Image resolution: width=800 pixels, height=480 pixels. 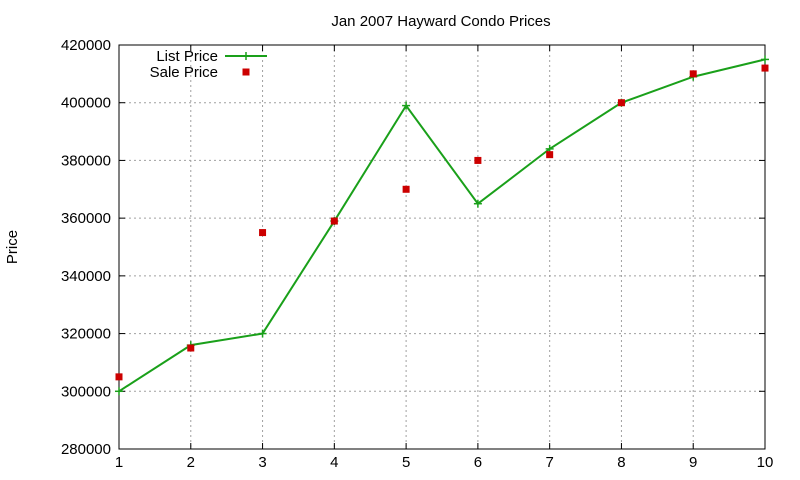 I want to click on y-tick-label: 420000, so click(x=86, y=45).